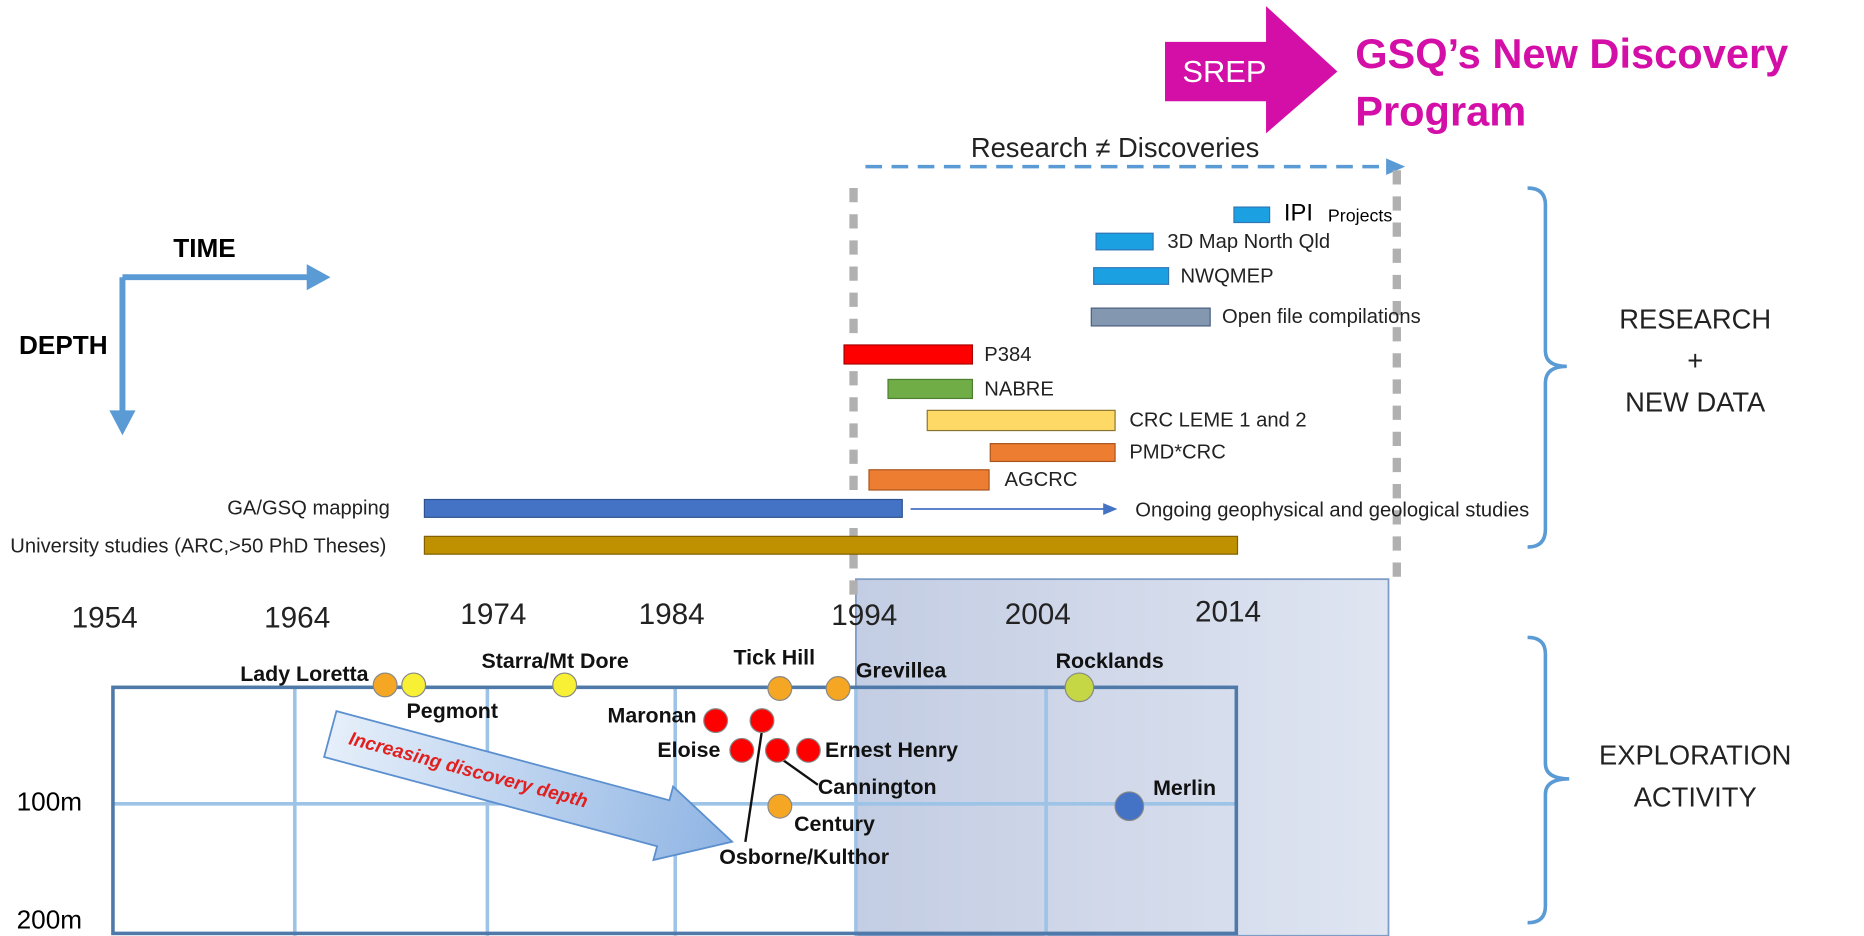  What do you see at coordinates (901, 671) in the screenshot?
I see `deposit-label: Grevillea` at bounding box center [901, 671].